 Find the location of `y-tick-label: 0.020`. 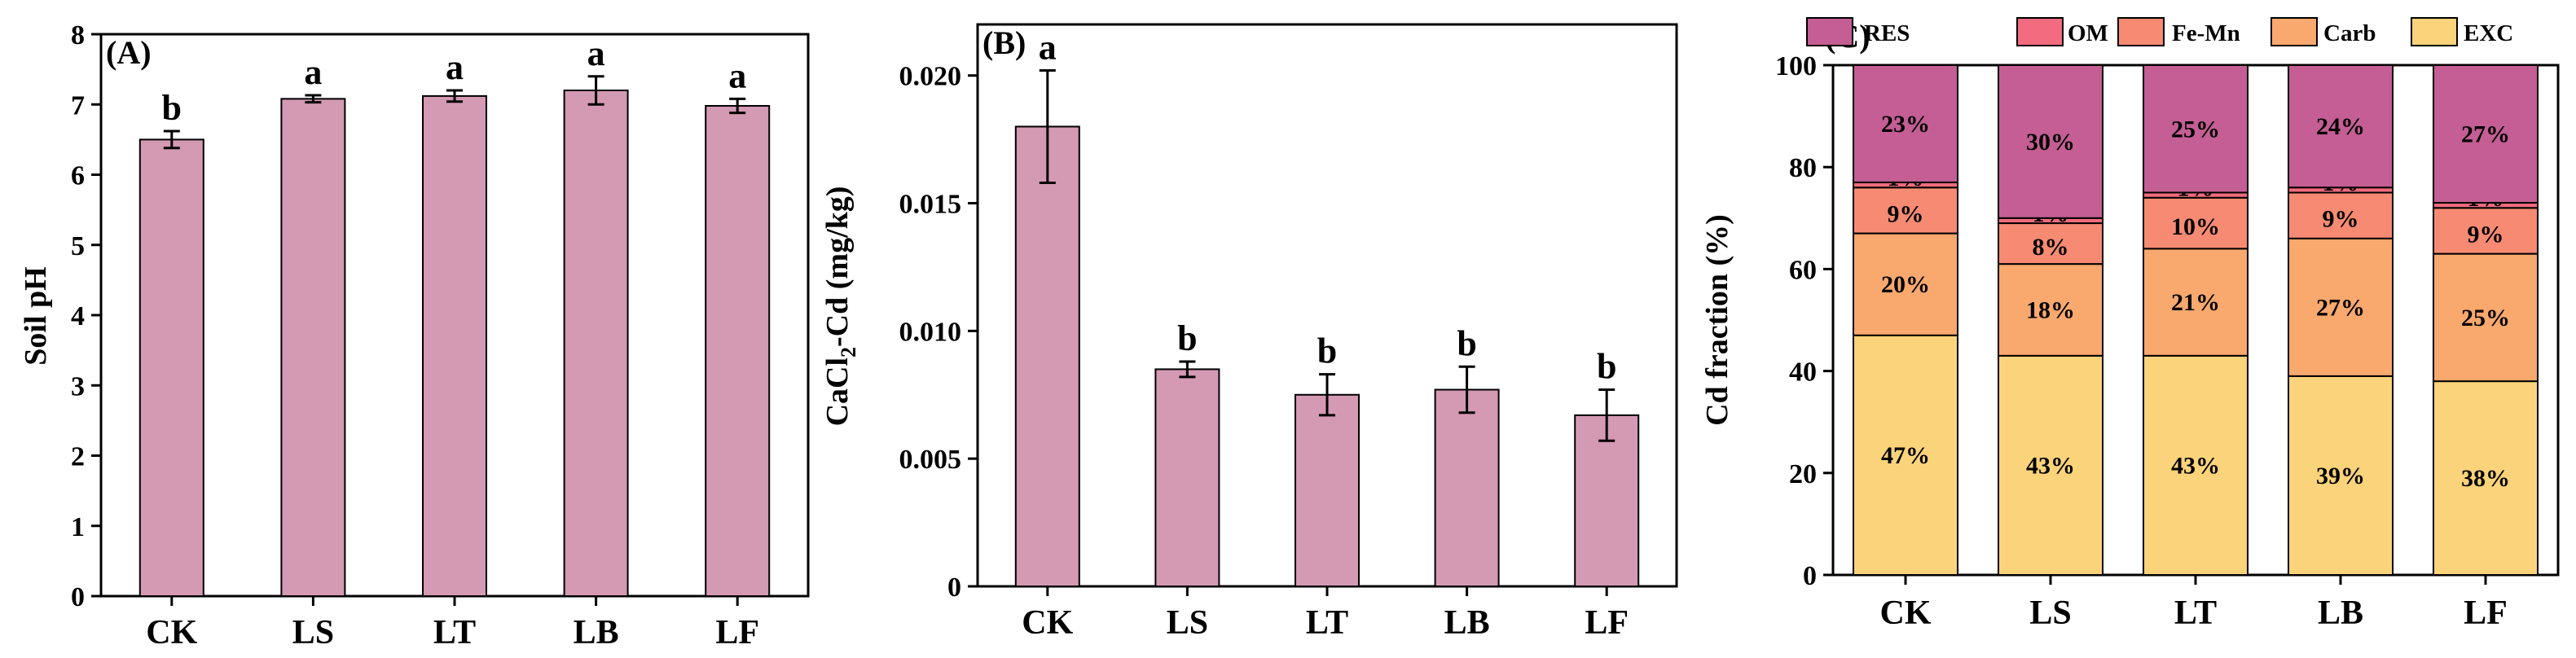

y-tick-label: 0.020 is located at coordinates (930, 77).